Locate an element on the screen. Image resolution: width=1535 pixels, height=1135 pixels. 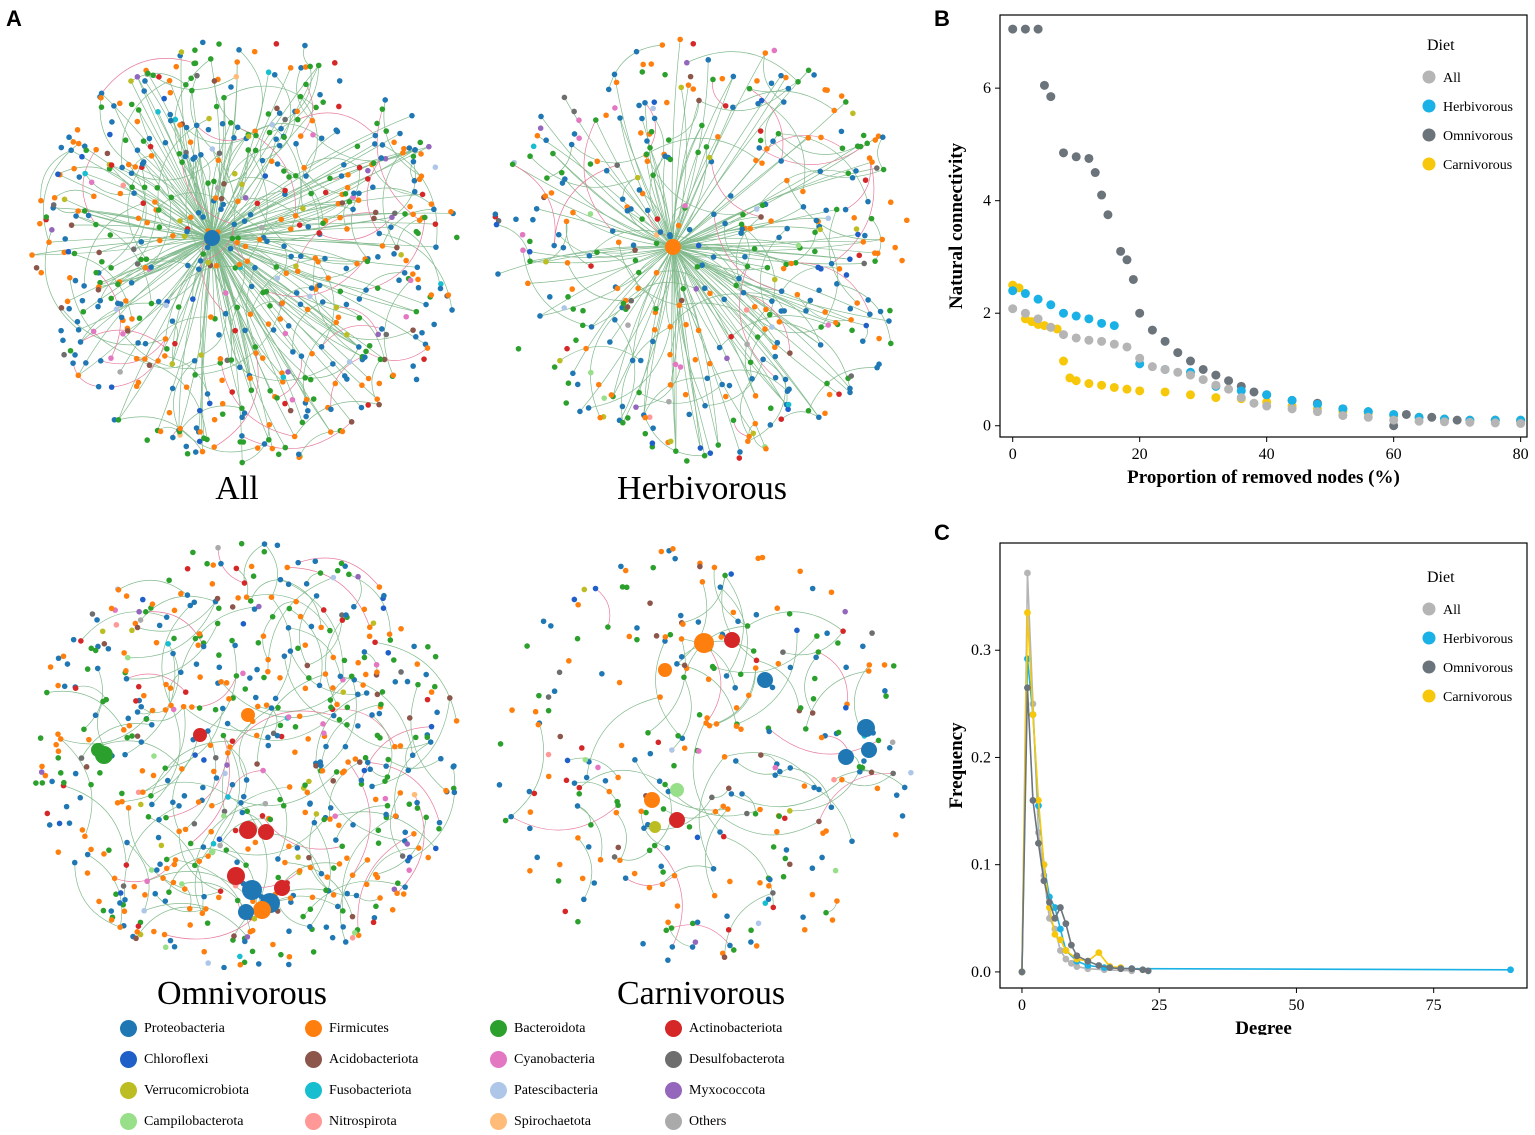
phyla-legend-item: Firmicutes is located at coordinates (347, 1028).